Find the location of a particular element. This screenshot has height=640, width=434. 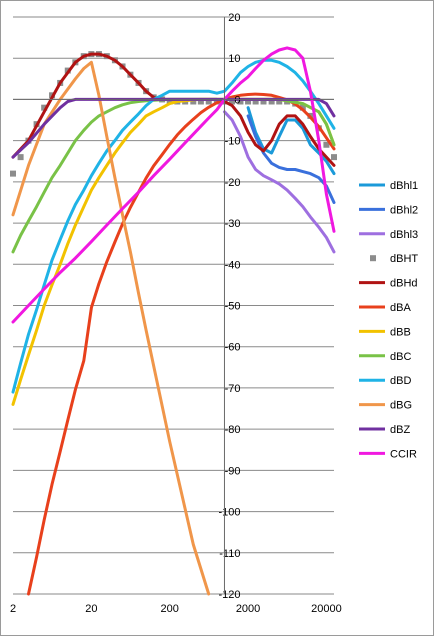

legend-label: dBhl2 is located at coordinates (404, 210).